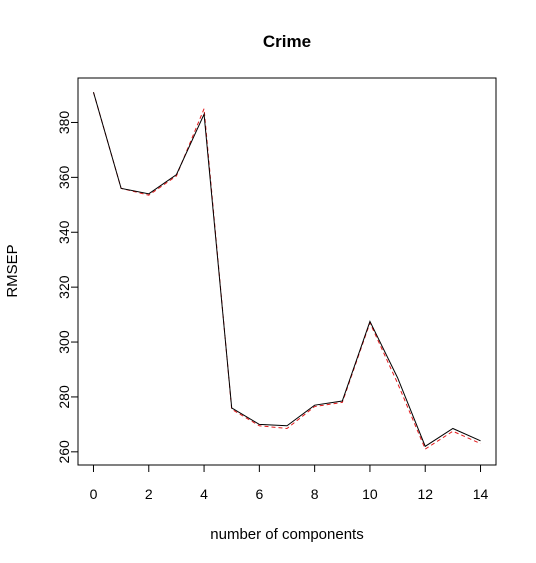 The height and width of the screenshot is (563, 536). Describe the element at coordinates (64, 397) in the screenshot. I see `y-tick-label: 280` at that location.